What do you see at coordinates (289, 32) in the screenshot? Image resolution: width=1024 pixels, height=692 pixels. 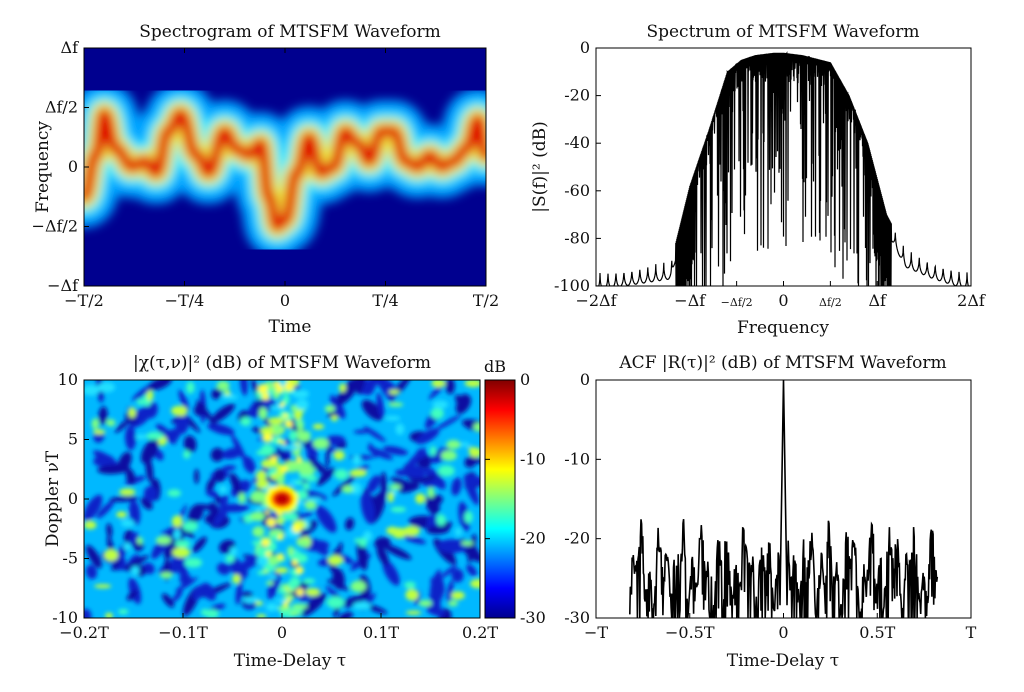 I see `spectrogram-title: Spectrogram of MTSFM Waveform` at bounding box center [289, 32].